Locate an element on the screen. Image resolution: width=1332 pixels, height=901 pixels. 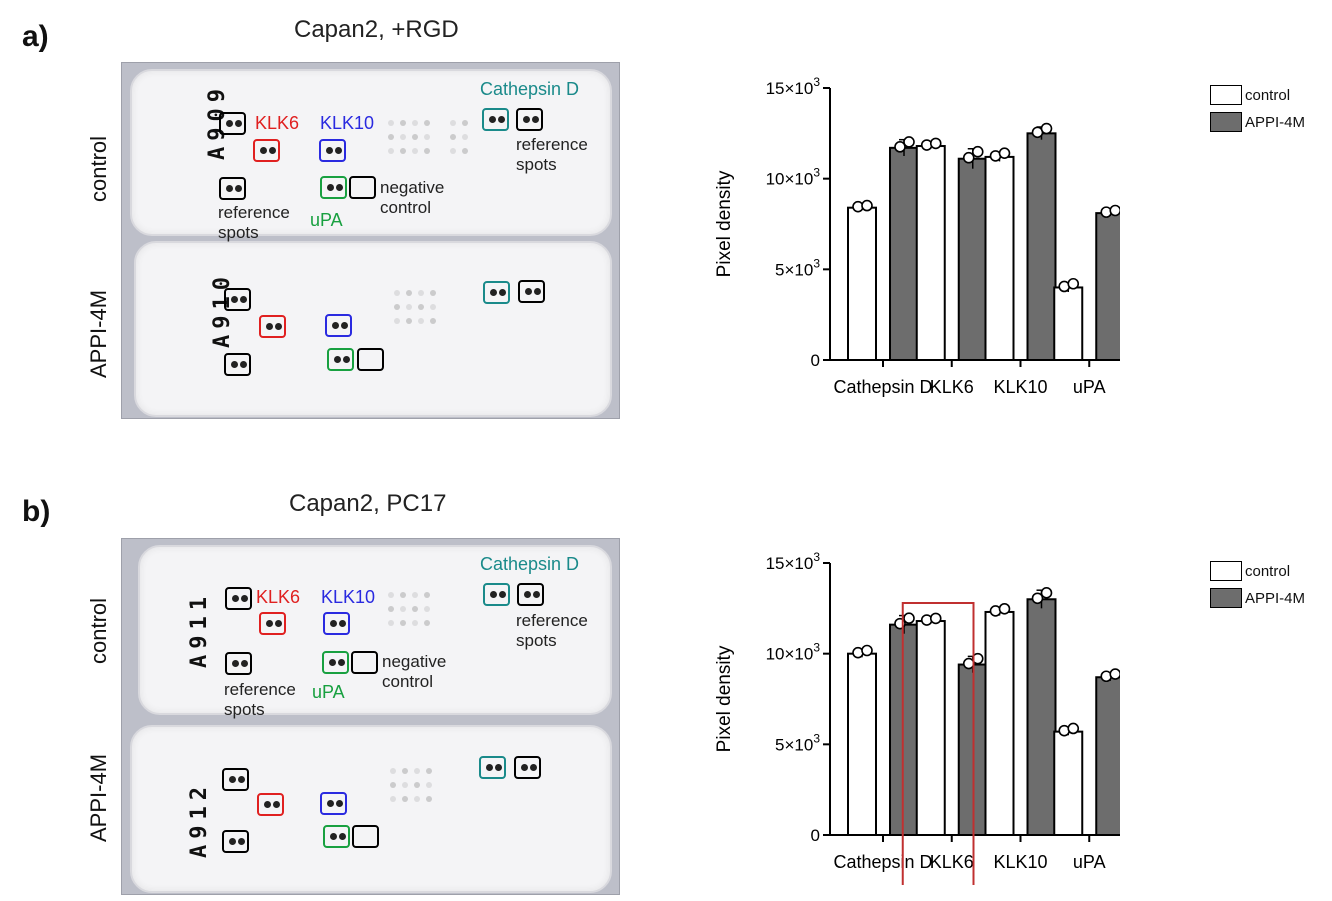
membrane-b-appi is located at coordinates (371, 809).